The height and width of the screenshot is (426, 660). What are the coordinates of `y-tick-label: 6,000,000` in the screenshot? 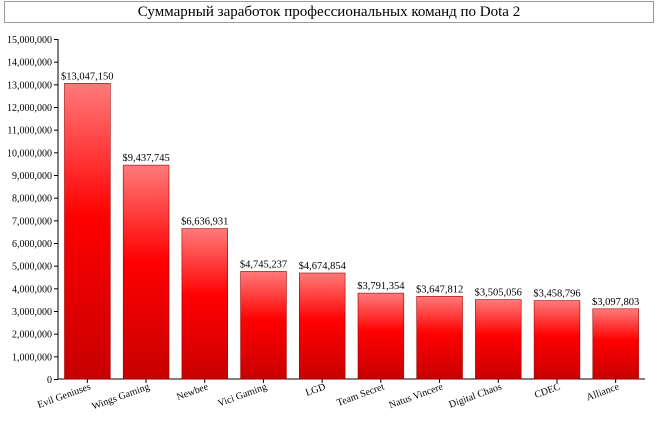 It's located at (32, 244).